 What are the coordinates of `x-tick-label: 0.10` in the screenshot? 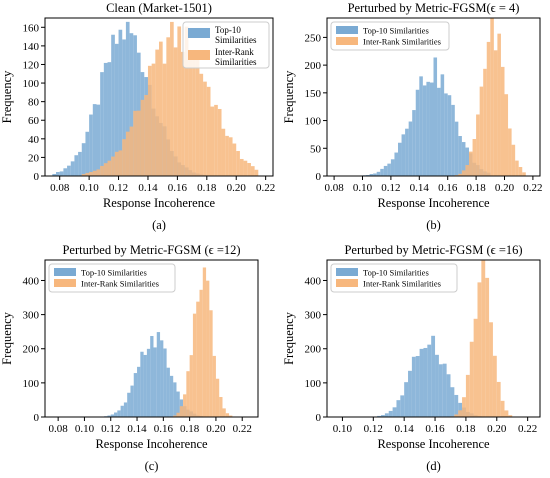 It's located at (85, 429).